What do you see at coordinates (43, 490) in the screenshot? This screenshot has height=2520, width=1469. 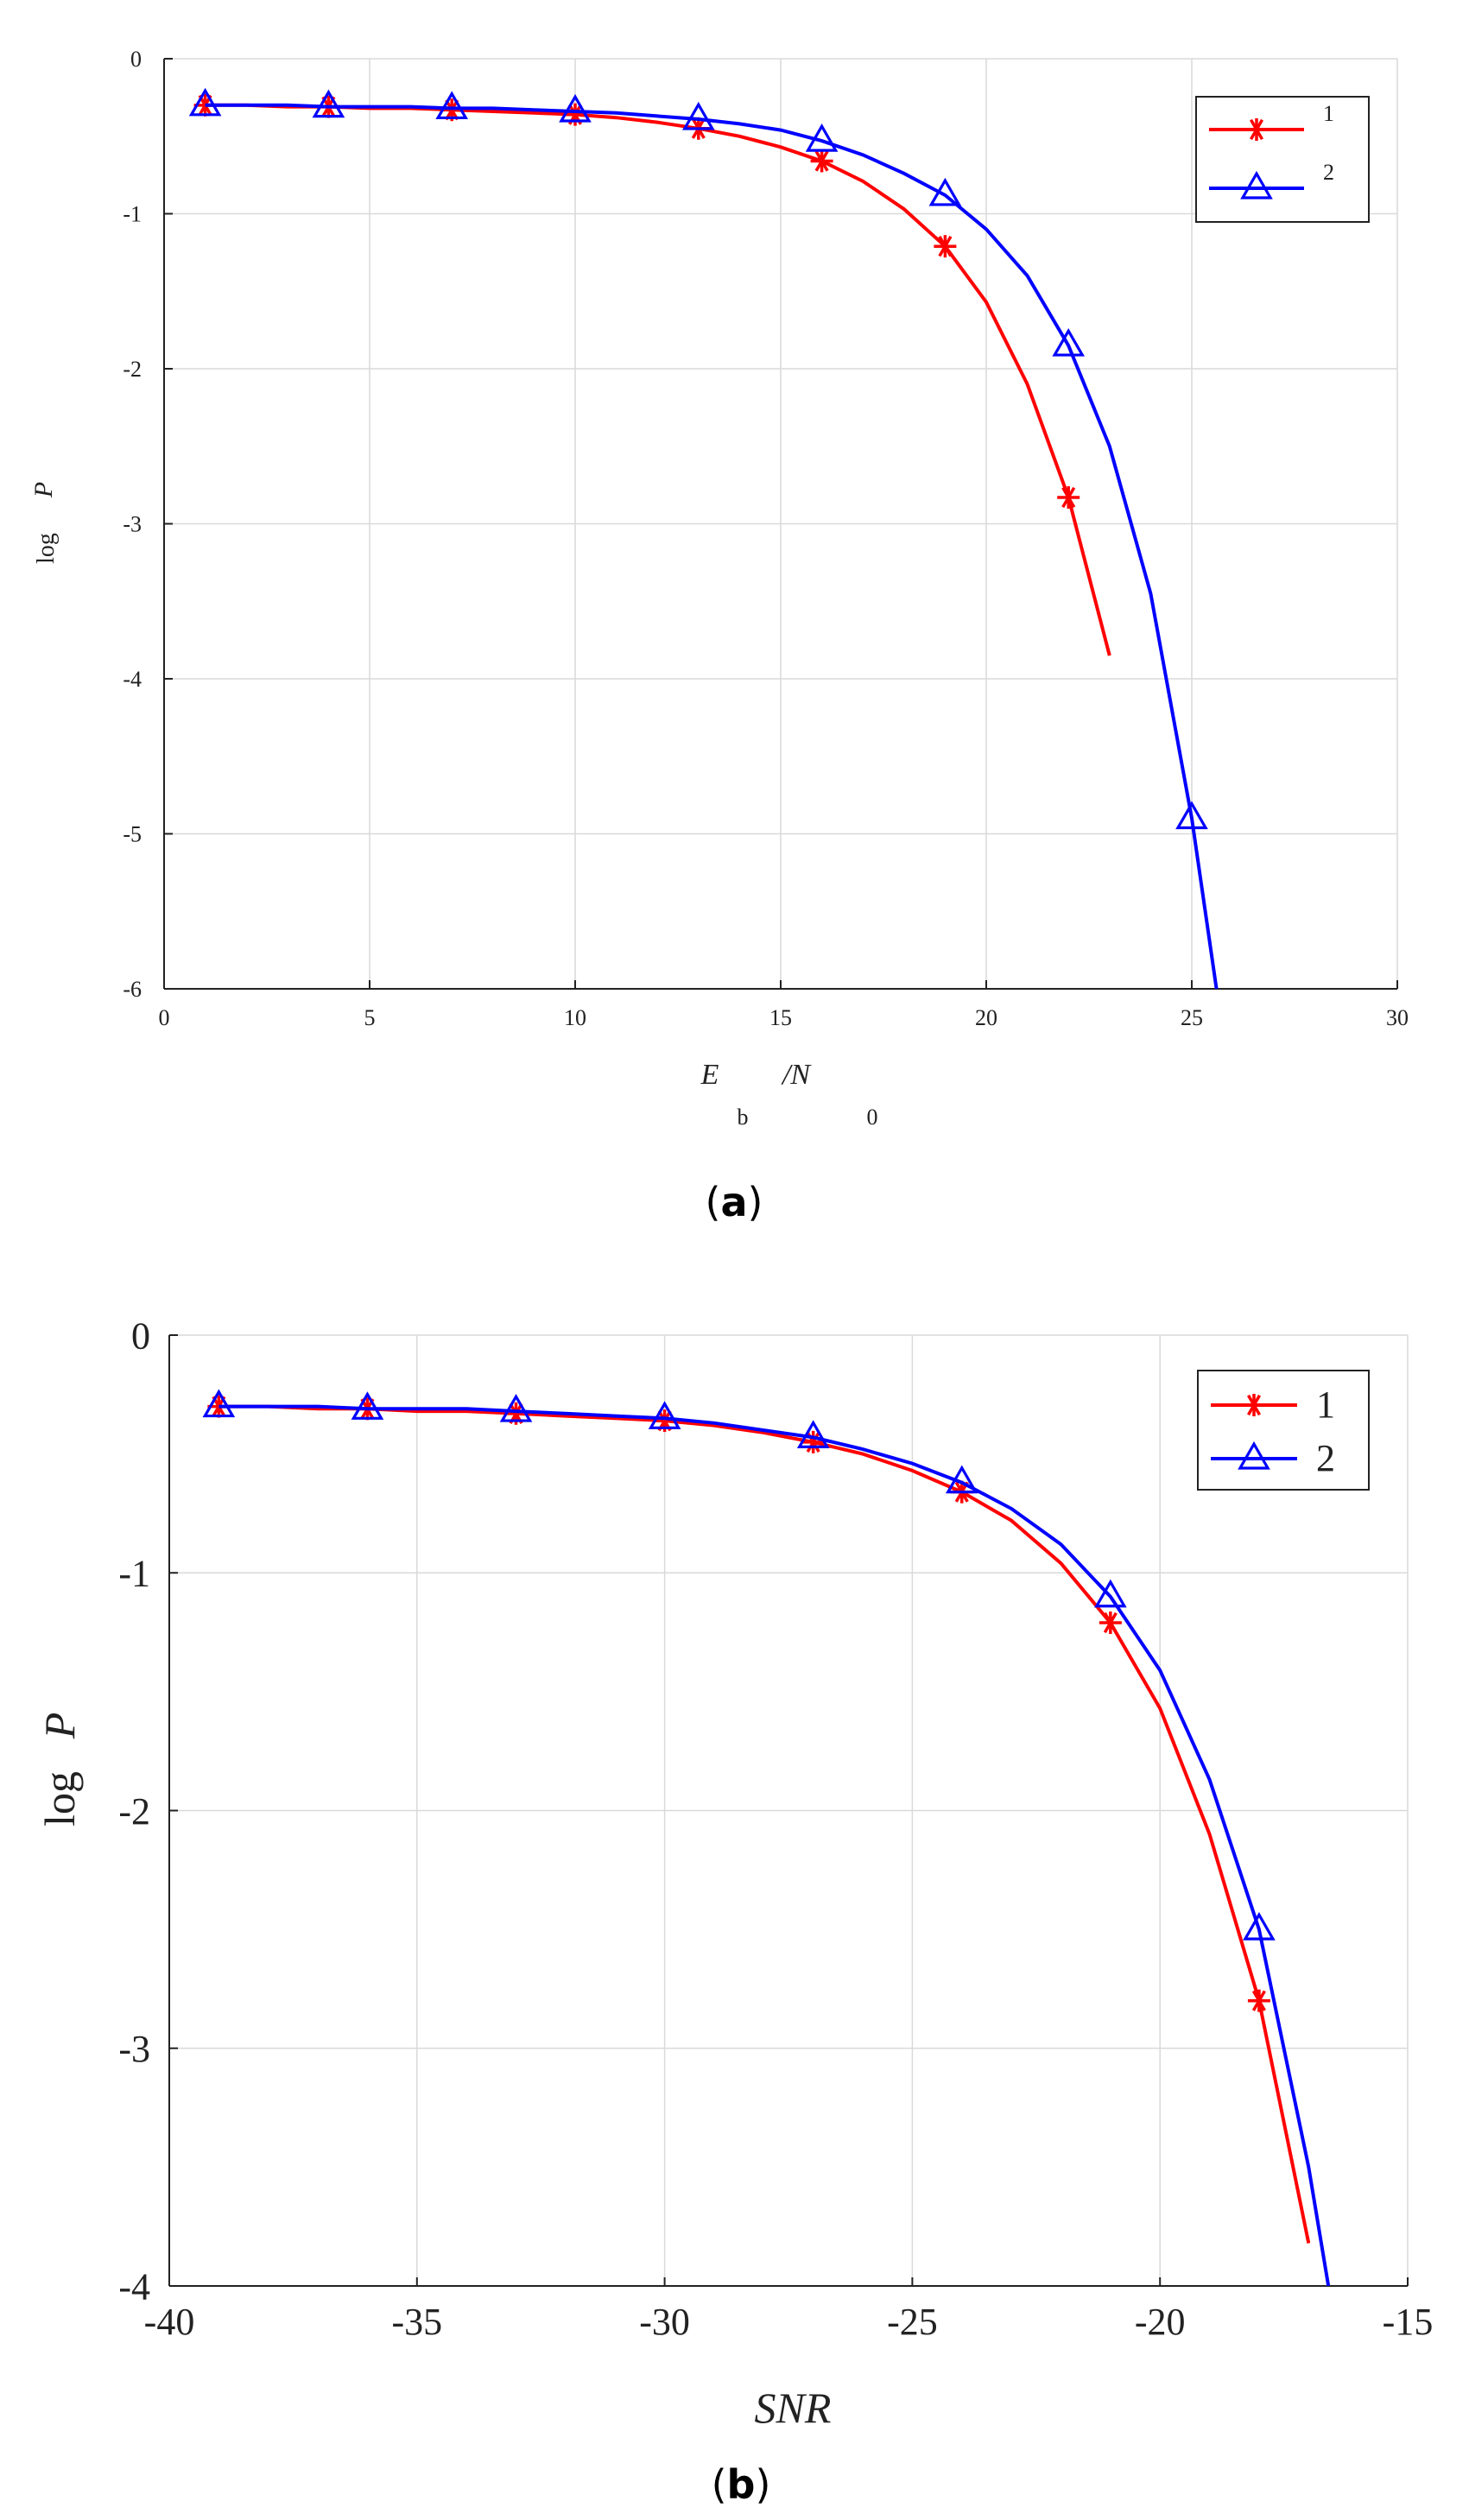 I see `chart-a-ylabel-var: P` at bounding box center [43, 490].